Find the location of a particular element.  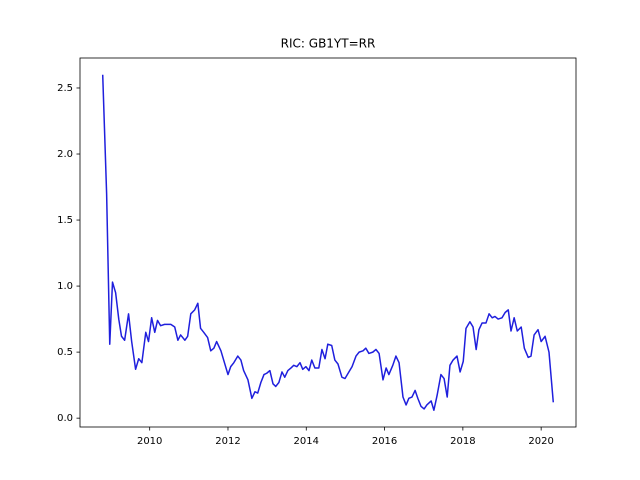

x-tick-label: 2018 is located at coordinates (462, 441).